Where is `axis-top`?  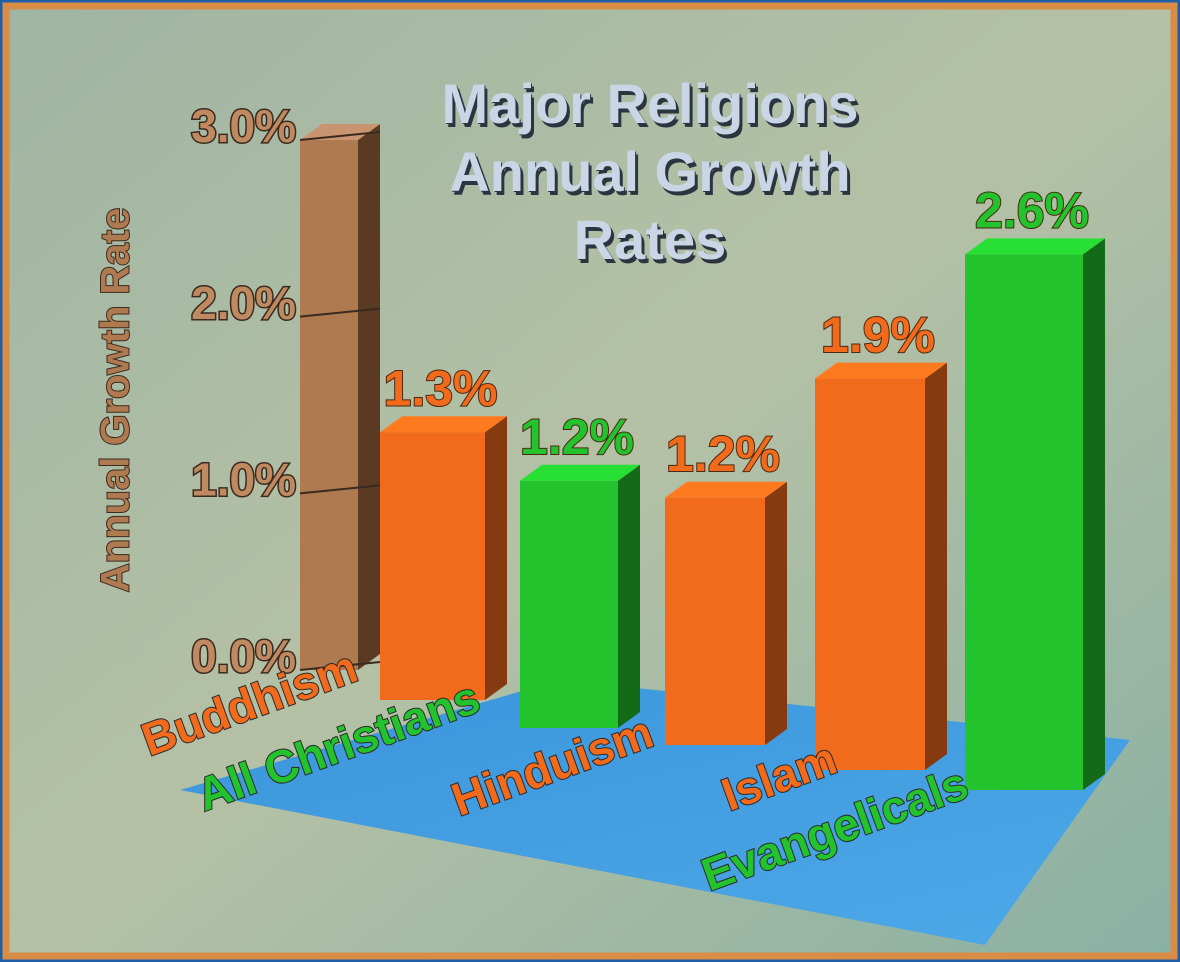
axis-top is located at coordinates (340, 132).